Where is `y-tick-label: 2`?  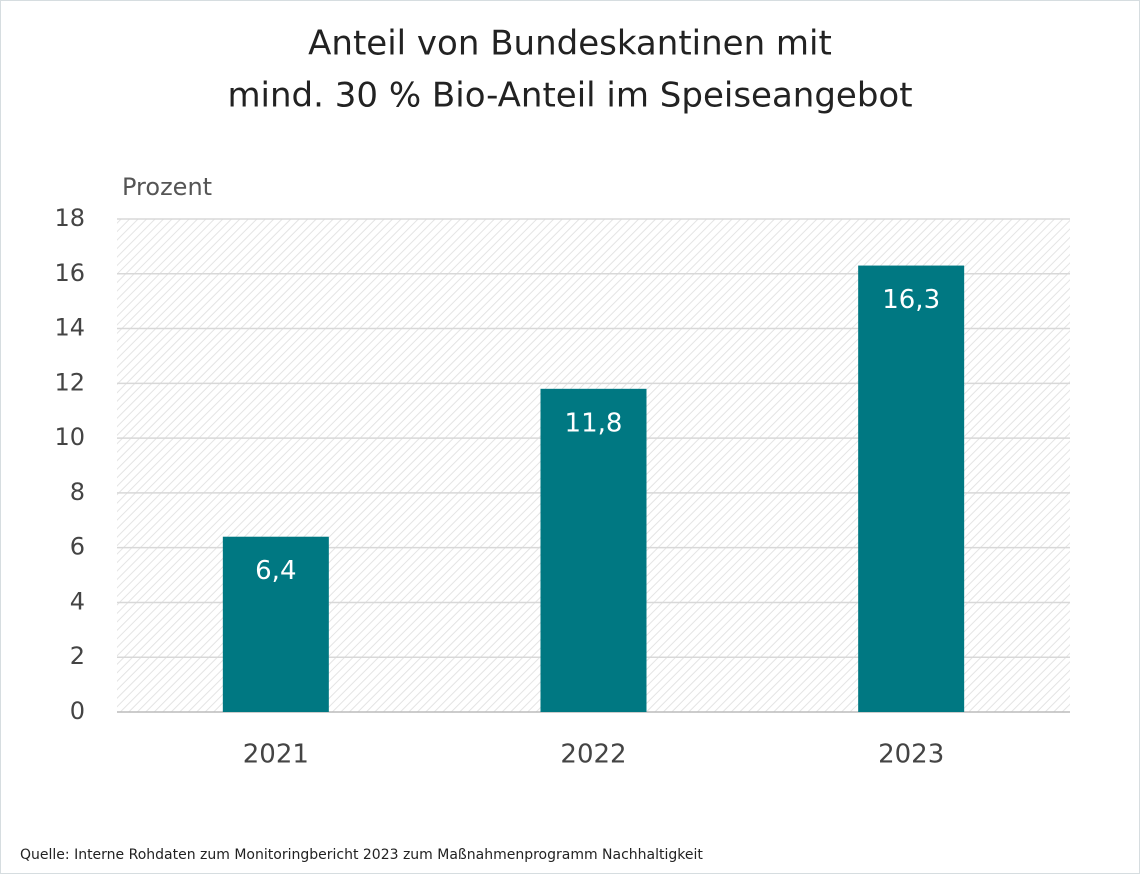 y-tick-label: 2 is located at coordinates (77, 656).